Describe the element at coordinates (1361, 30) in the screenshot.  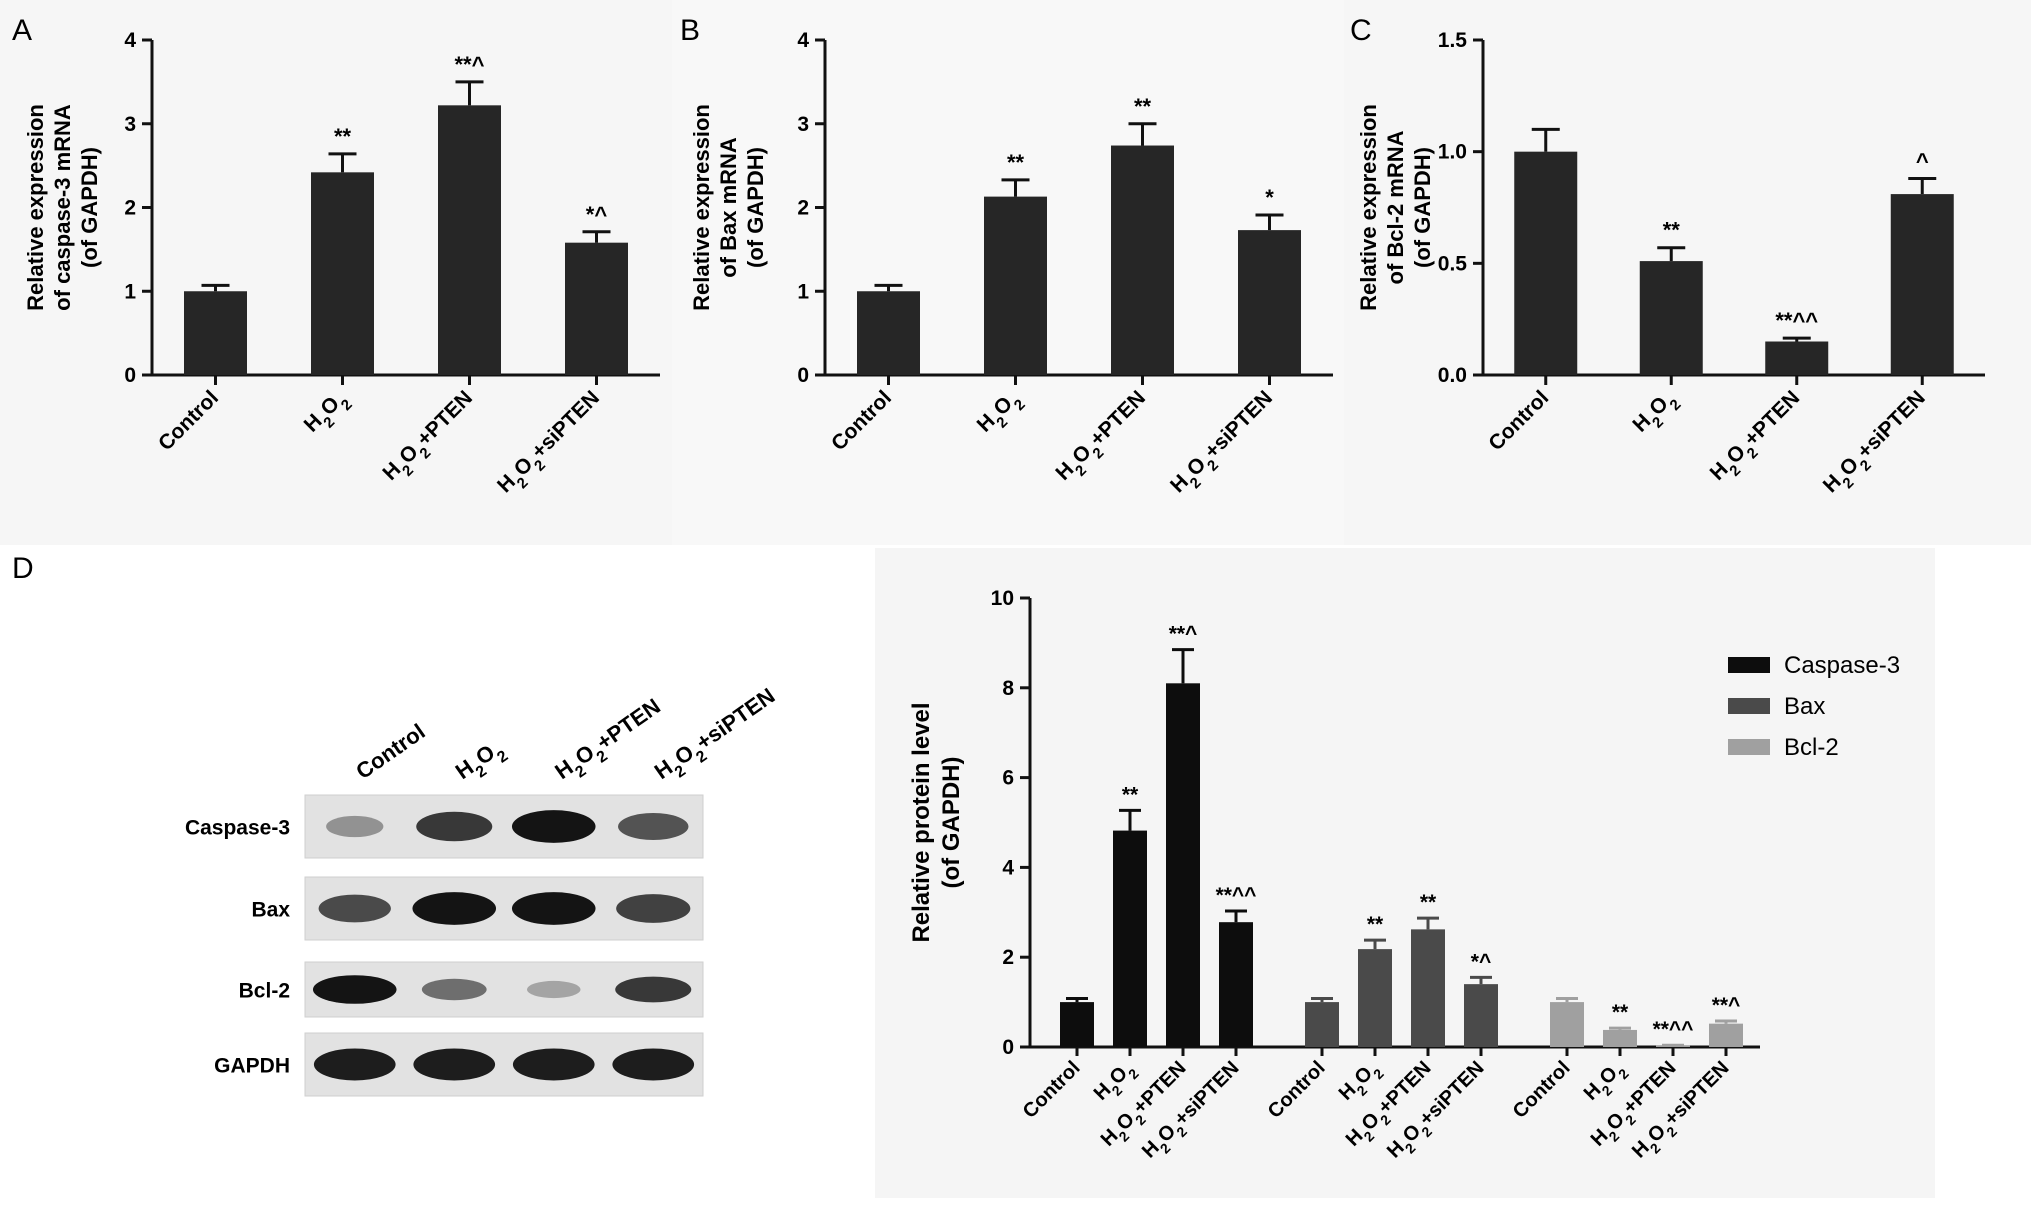
I see `panel-label-c: C` at that location.